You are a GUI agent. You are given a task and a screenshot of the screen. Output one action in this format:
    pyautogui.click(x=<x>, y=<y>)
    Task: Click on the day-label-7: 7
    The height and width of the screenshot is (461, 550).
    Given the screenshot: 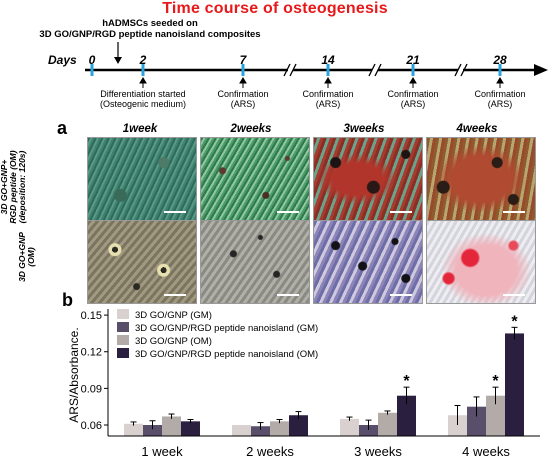 What is the action you would take?
    pyautogui.click(x=243, y=60)
    